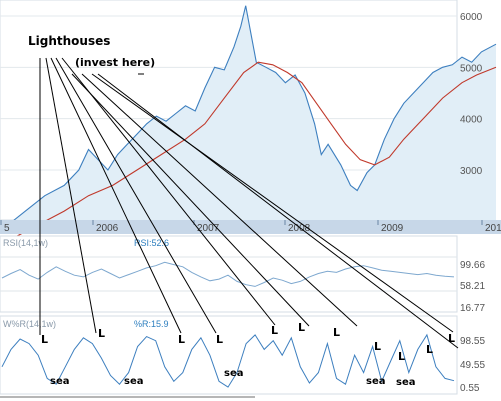 This screenshot has height=401, width=501. Describe the element at coordinates (228, 274) in the screenshot. I see `rsi-line` at that location.